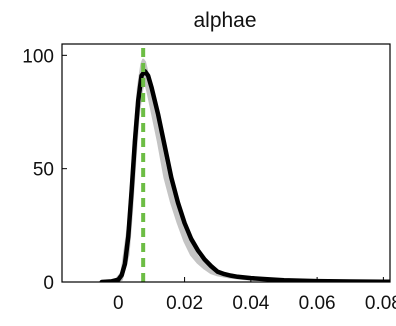 This screenshot has width=396, height=326. What do you see at coordinates (380, 303) in the screenshot?
I see `x-tick-label: 0.08` at bounding box center [380, 303].